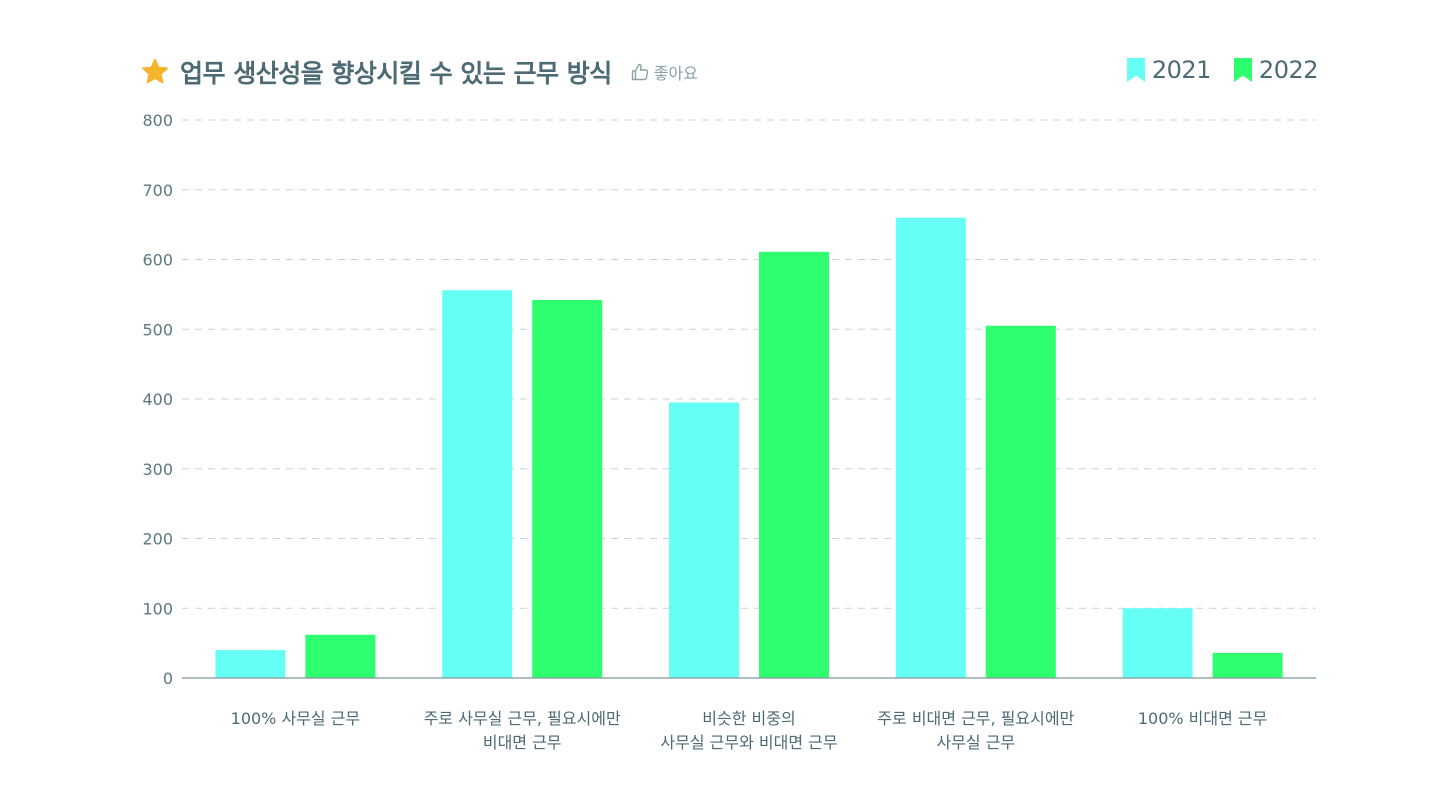  I want to click on y-tick-label: 700, so click(157, 190).